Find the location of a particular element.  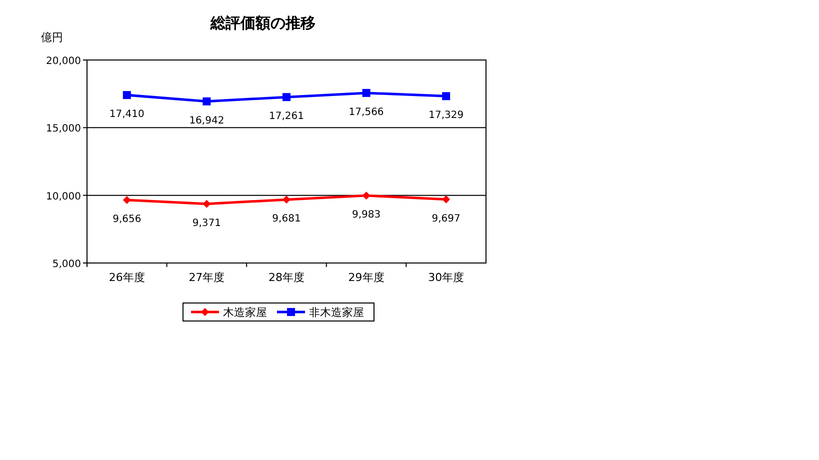

label: 9,681 is located at coordinates (286, 219).